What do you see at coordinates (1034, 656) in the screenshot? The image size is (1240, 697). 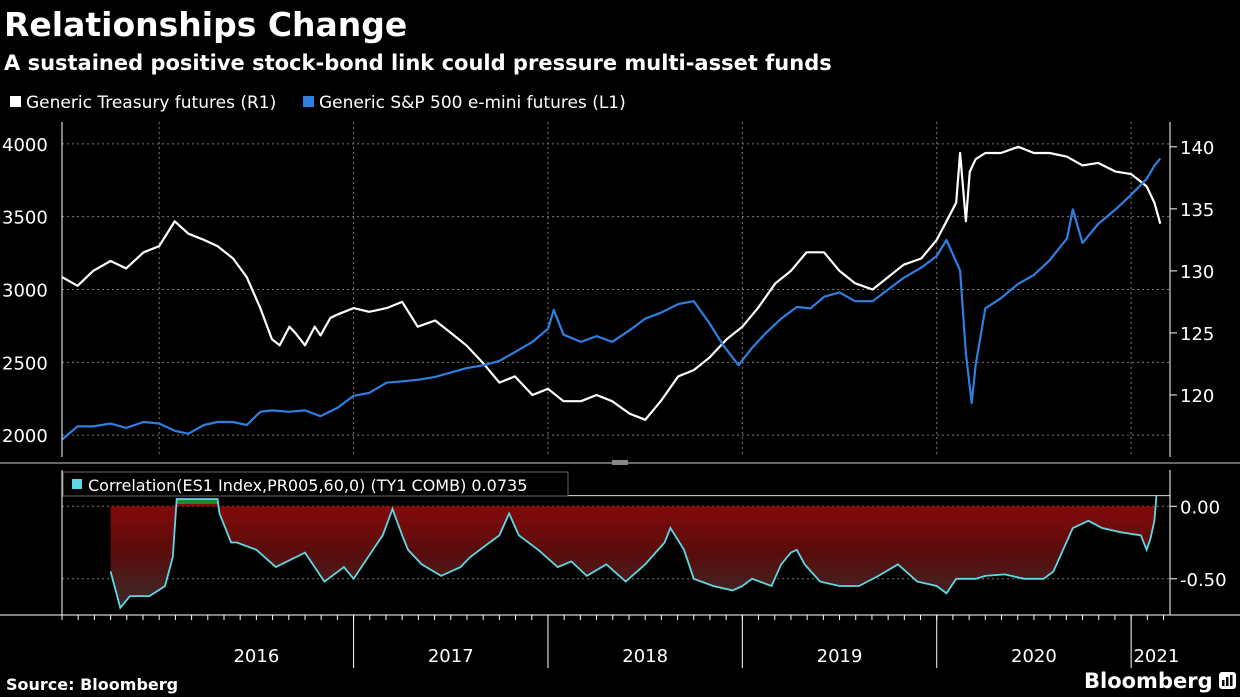 I see `x-axis-year-label: 2020` at bounding box center [1034, 656].